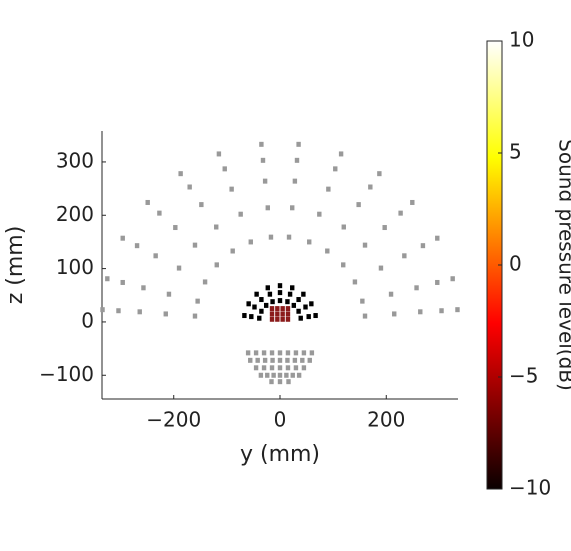  Describe the element at coordinates (173, 420) in the screenshot. I see `x-tick-label: −200` at that location.